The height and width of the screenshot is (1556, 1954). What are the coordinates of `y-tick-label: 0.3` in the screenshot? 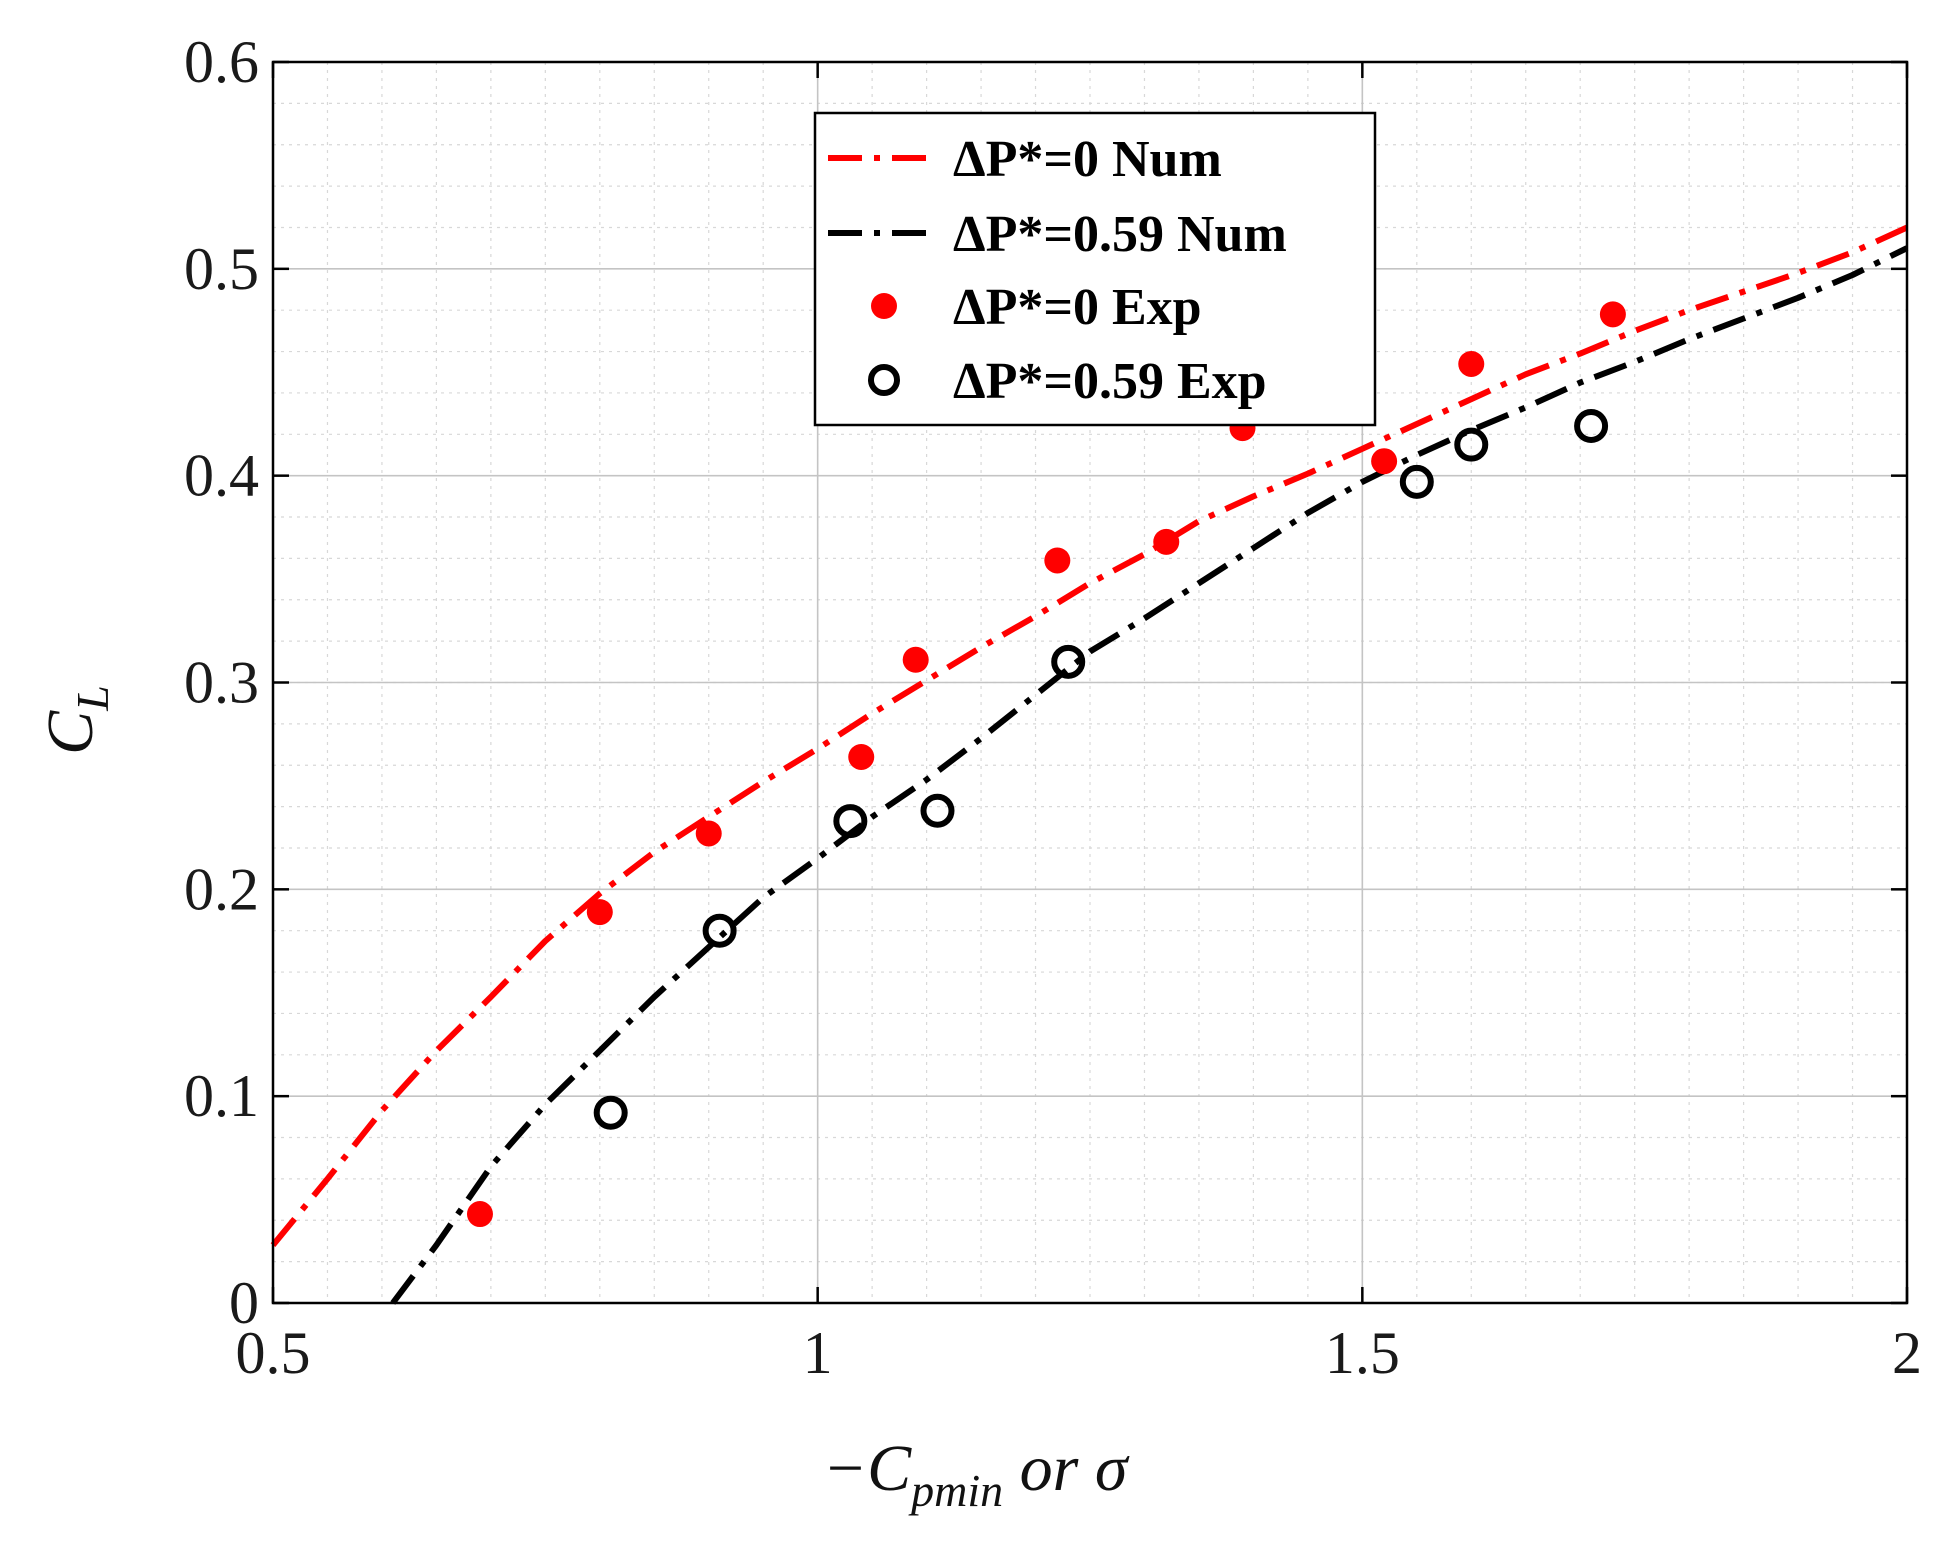 It's located at (221, 683).